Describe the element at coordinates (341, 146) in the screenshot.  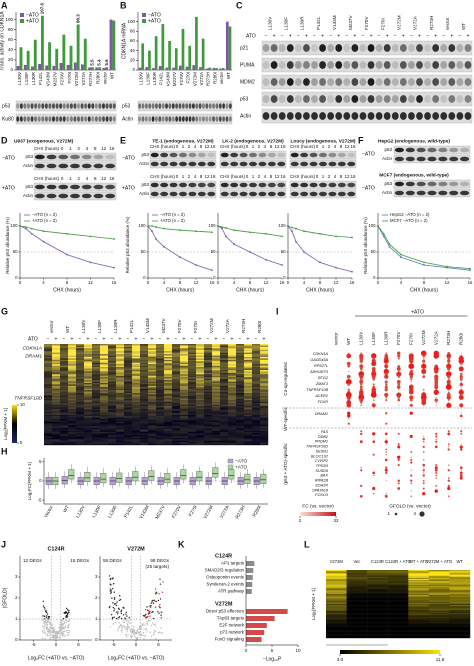
I see `hours-value: 8` at that location.